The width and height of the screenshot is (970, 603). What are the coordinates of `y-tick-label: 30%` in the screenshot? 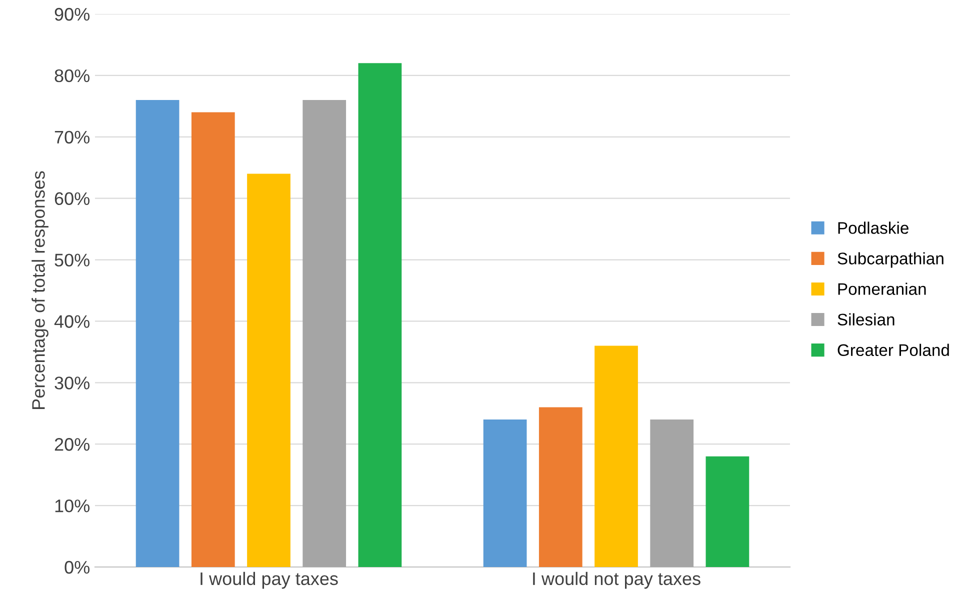 It's located at (72, 383).